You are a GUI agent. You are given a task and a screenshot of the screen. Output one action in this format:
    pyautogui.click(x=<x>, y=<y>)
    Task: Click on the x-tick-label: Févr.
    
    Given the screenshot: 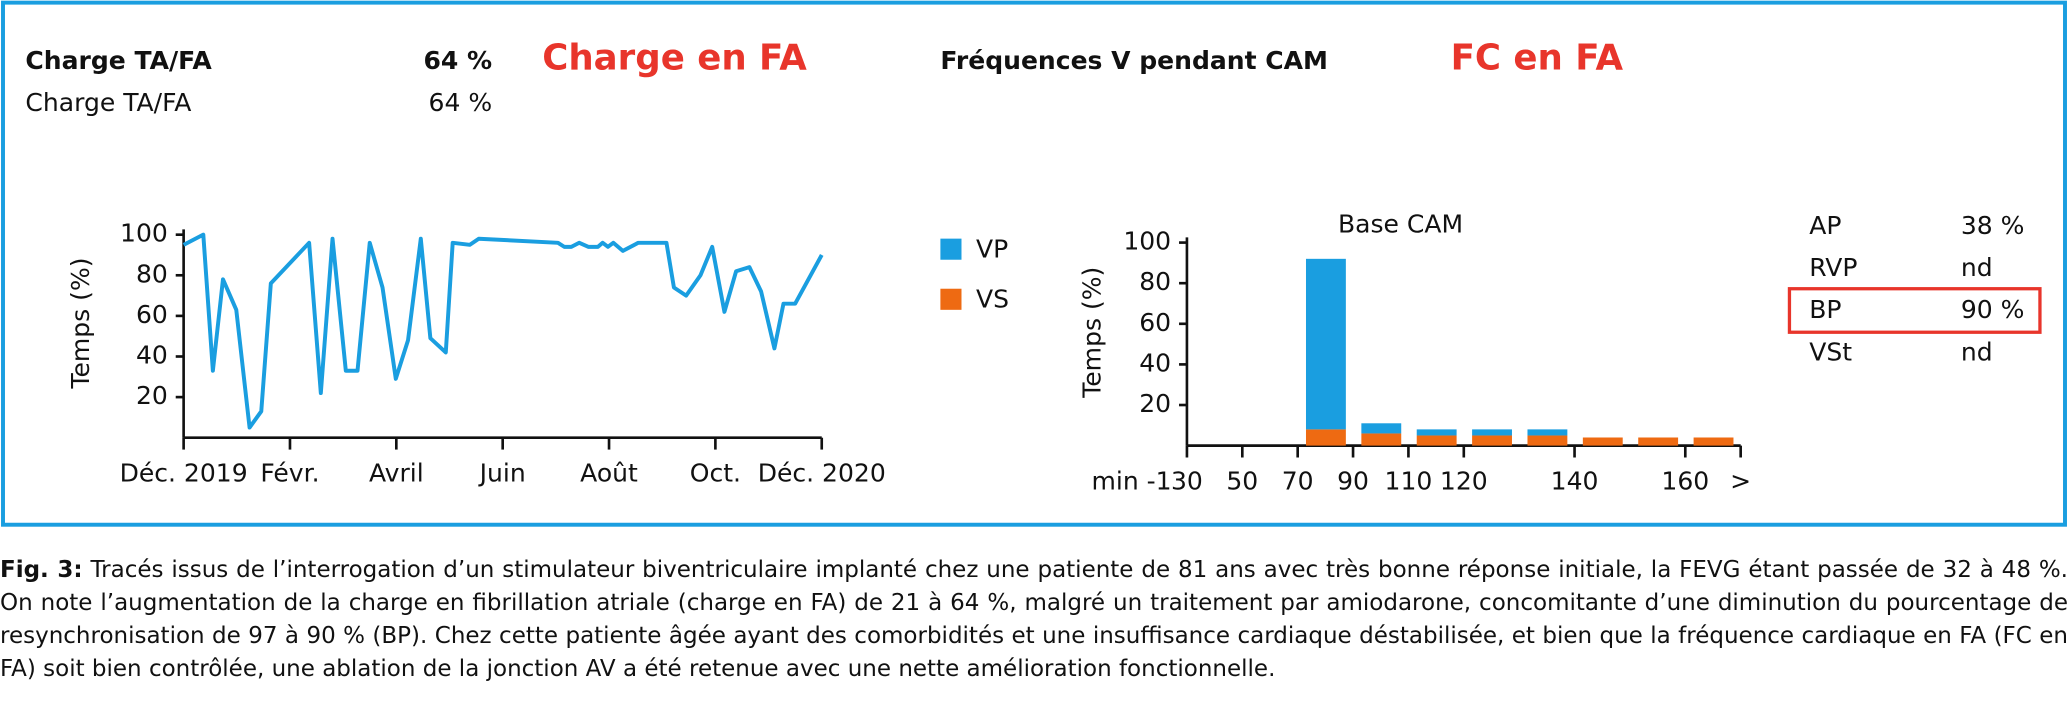 What is the action you would take?
    pyautogui.click(x=289, y=473)
    